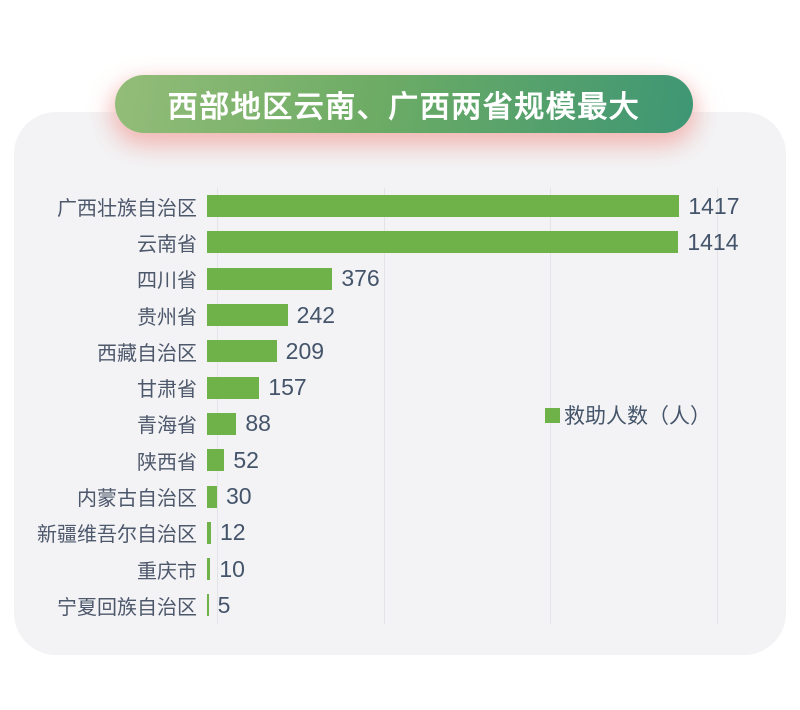 The height and width of the screenshot is (710, 800). What do you see at coordinates (488, 460) in the screenshot?
I see `bar-track: 52` at bounding box center [488, 460].